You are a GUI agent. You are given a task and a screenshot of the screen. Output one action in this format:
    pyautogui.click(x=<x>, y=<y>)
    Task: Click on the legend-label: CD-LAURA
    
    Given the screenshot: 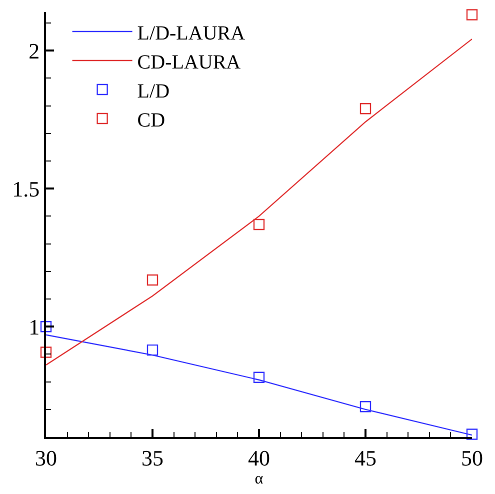 What is the action you would take?
    pyautogui.click(x=189, y=62)
    